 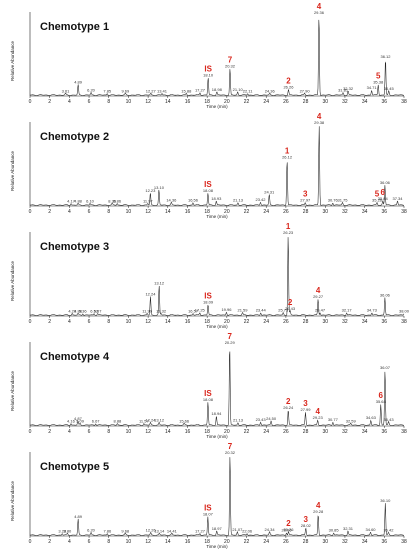 What do you see at coordinates (261, 419) in the screenshot?
I see `peak-rt-label: 23.43` at bounding box center [261, 419].